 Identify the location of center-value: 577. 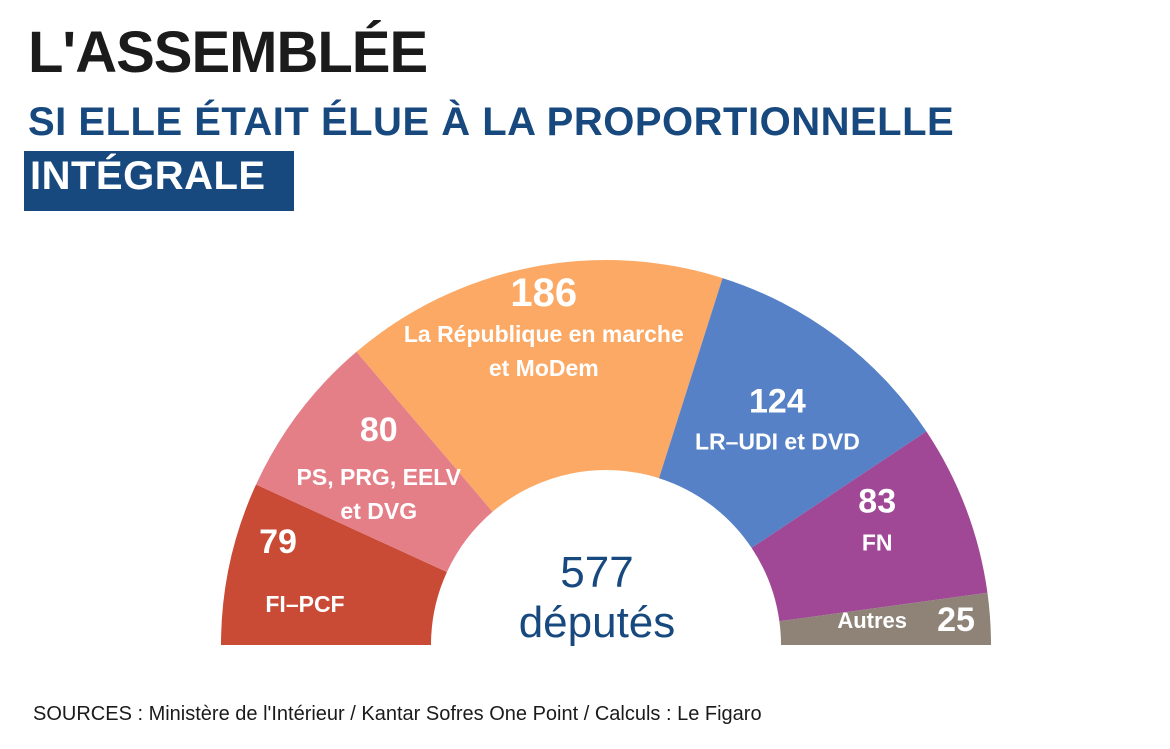
(596, 572).